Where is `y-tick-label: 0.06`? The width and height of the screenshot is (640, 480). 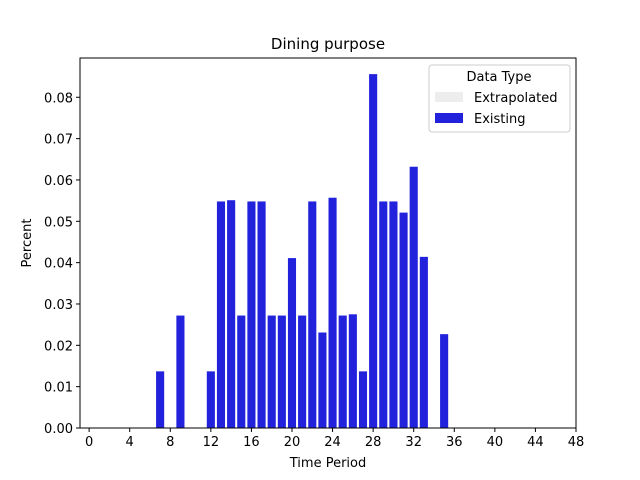 y-tick-label: 0.06 is located at coordinates (58, 181).